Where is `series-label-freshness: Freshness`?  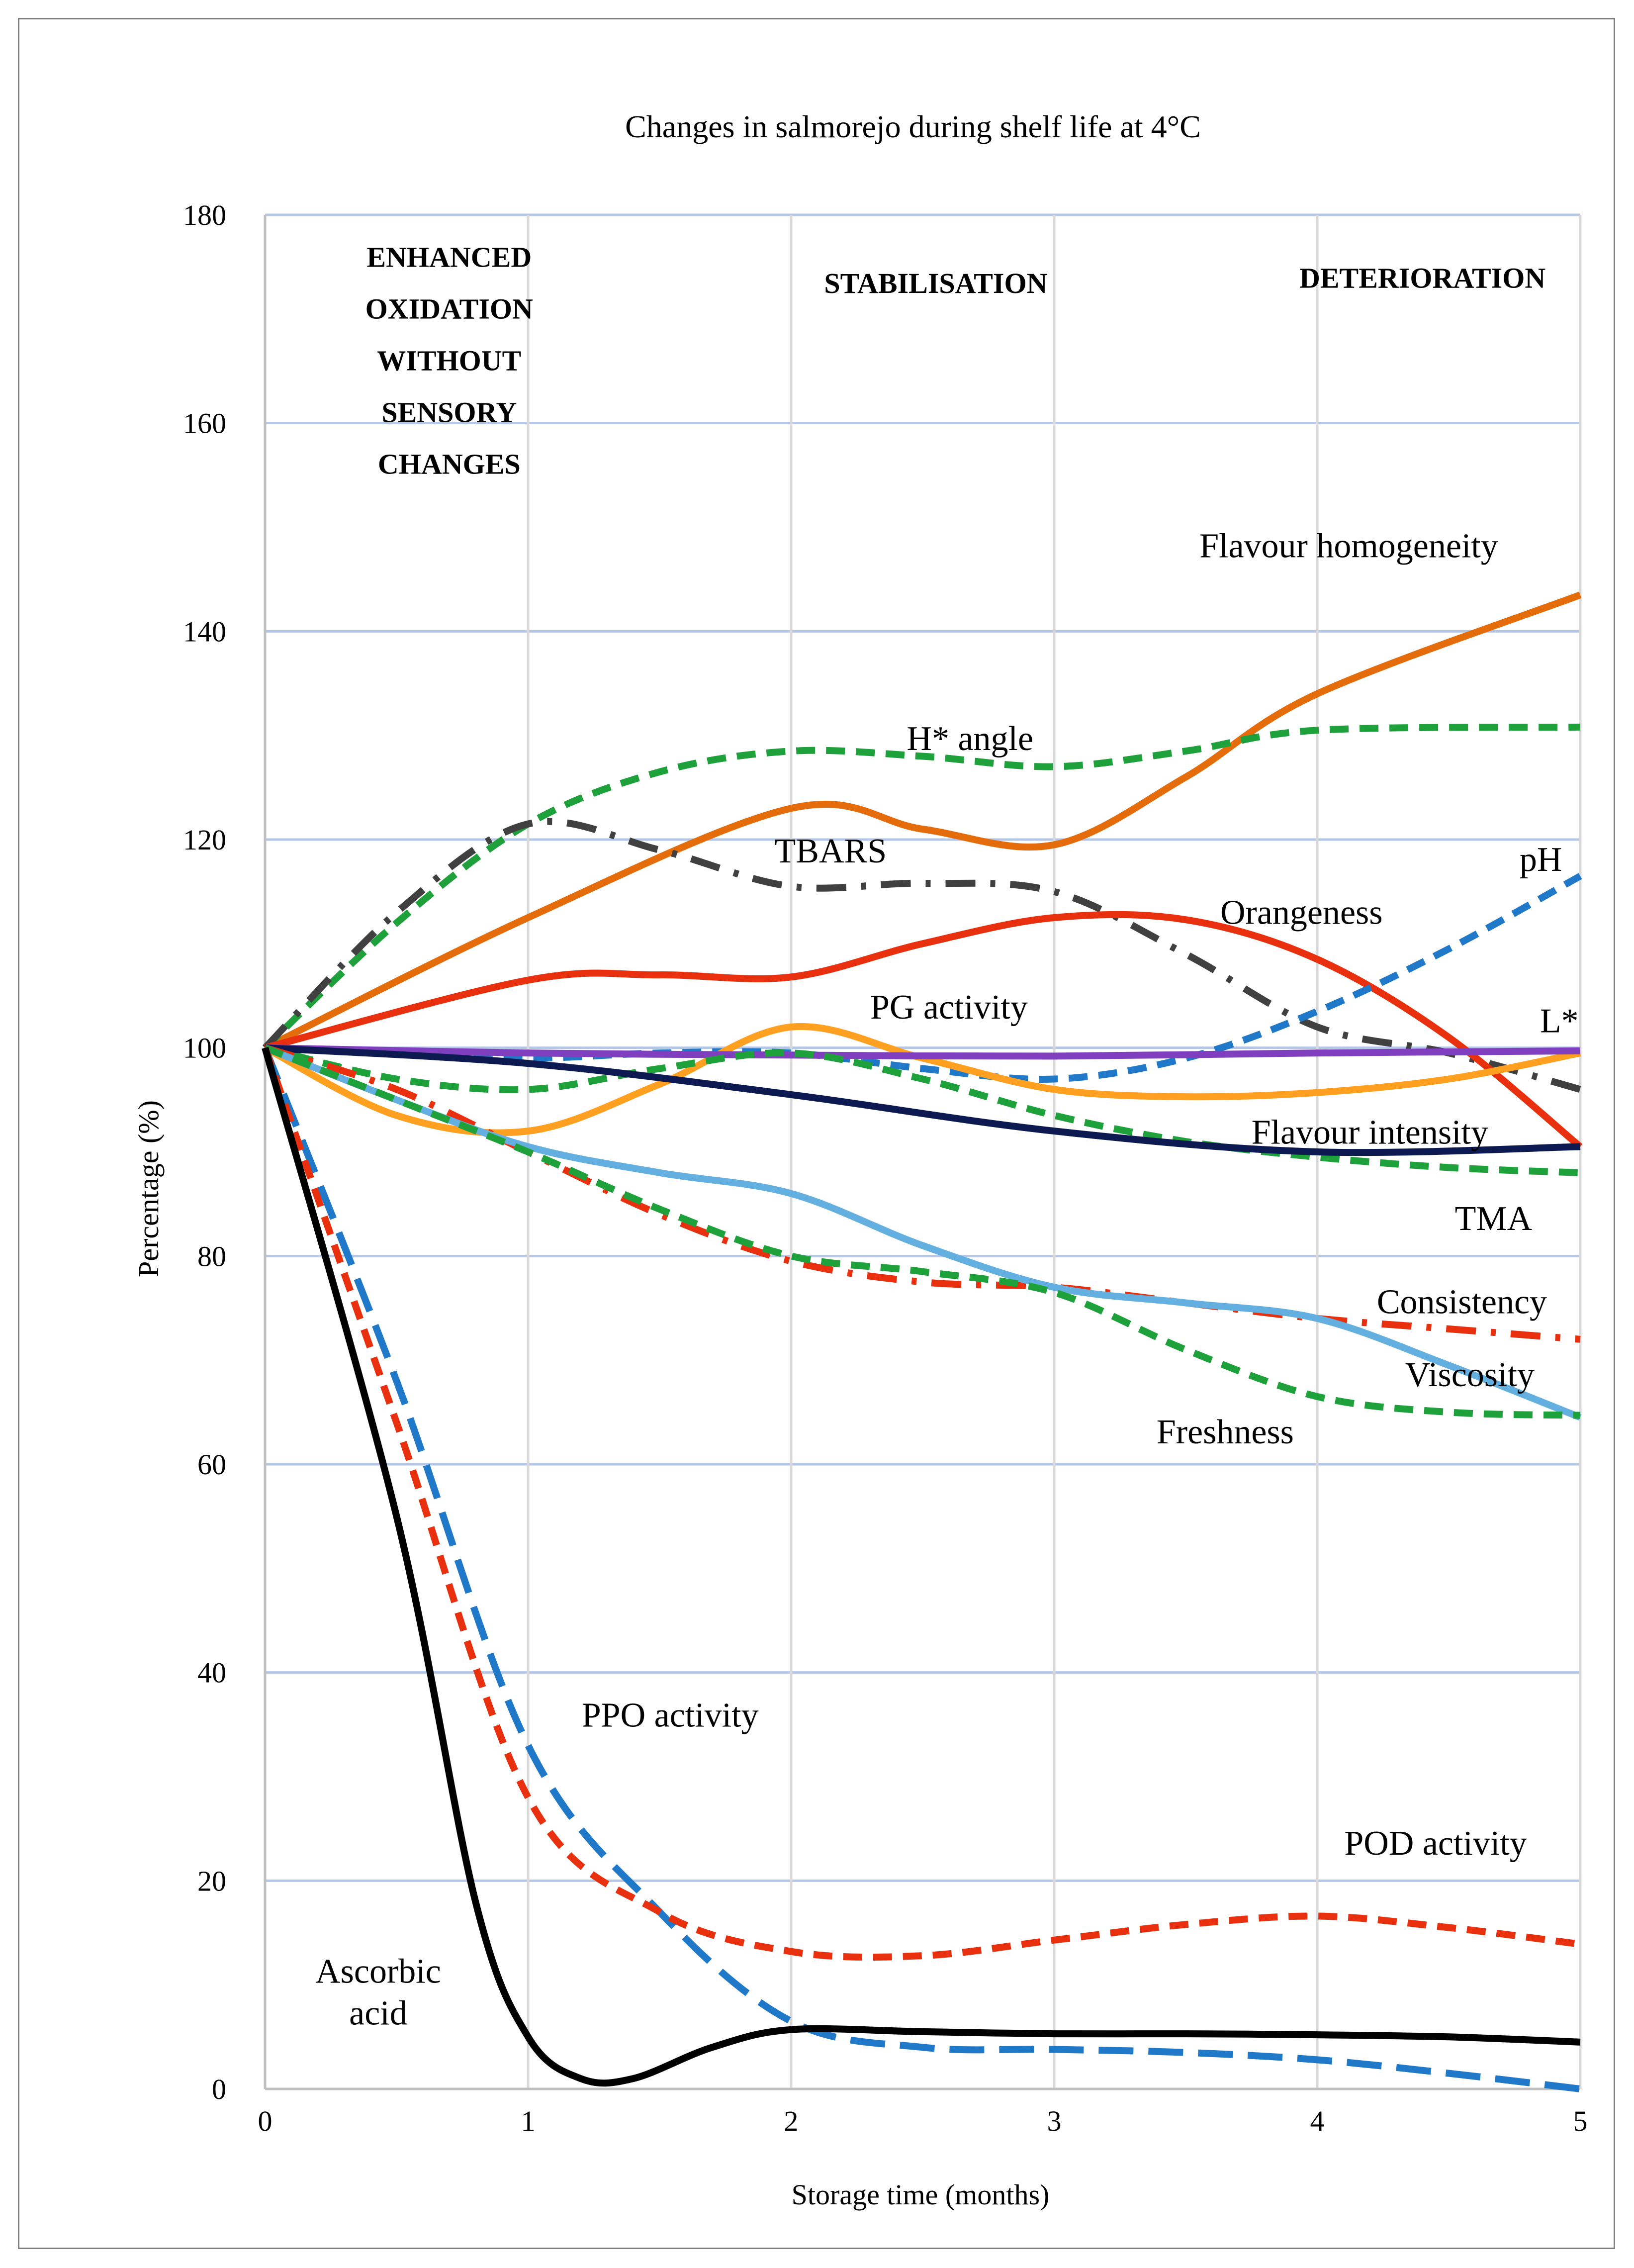
series-label-freshness: Freshness is located at coordinates (1225, 1432).